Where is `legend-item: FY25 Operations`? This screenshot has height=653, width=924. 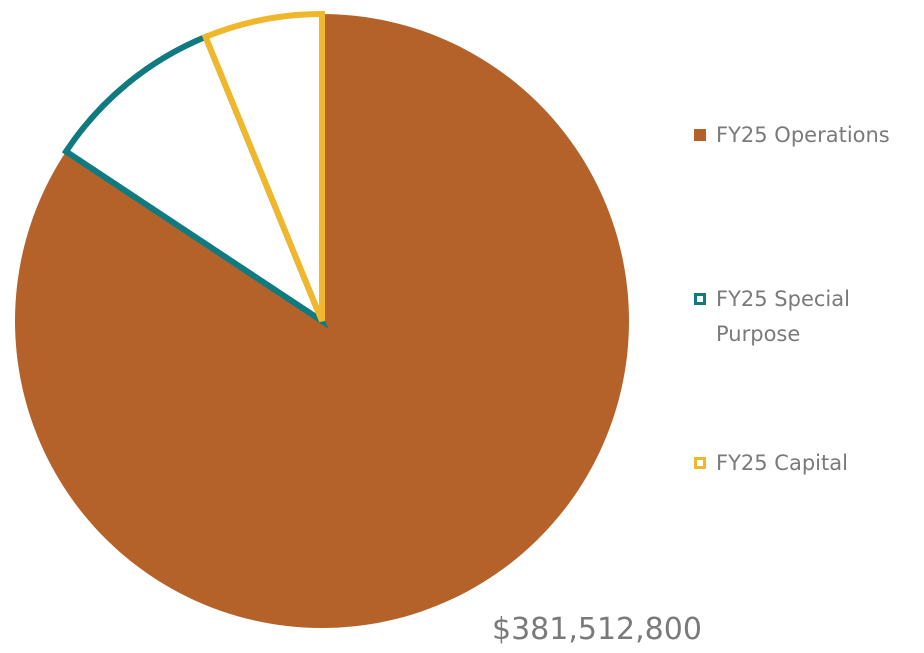 legend-item: FY25 Operations is located at coordinates (803, 135).